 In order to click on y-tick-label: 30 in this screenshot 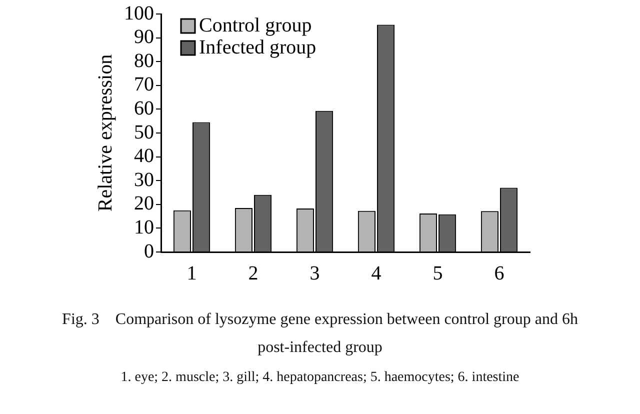, I will do `click(144, 179)`.